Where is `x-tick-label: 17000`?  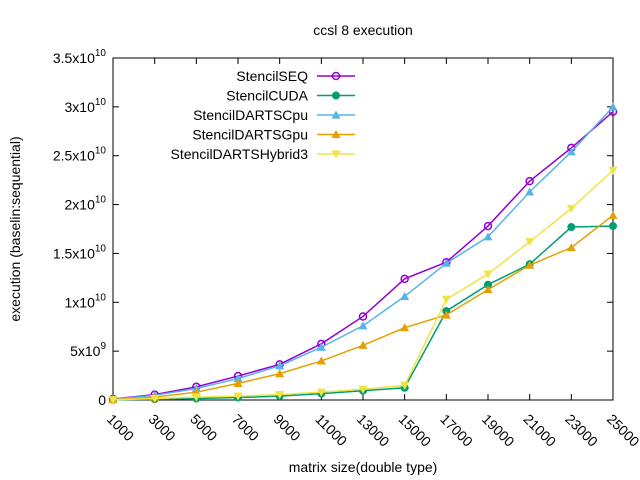
x-tick-label: 17000 is located at coordinates (456, 430).